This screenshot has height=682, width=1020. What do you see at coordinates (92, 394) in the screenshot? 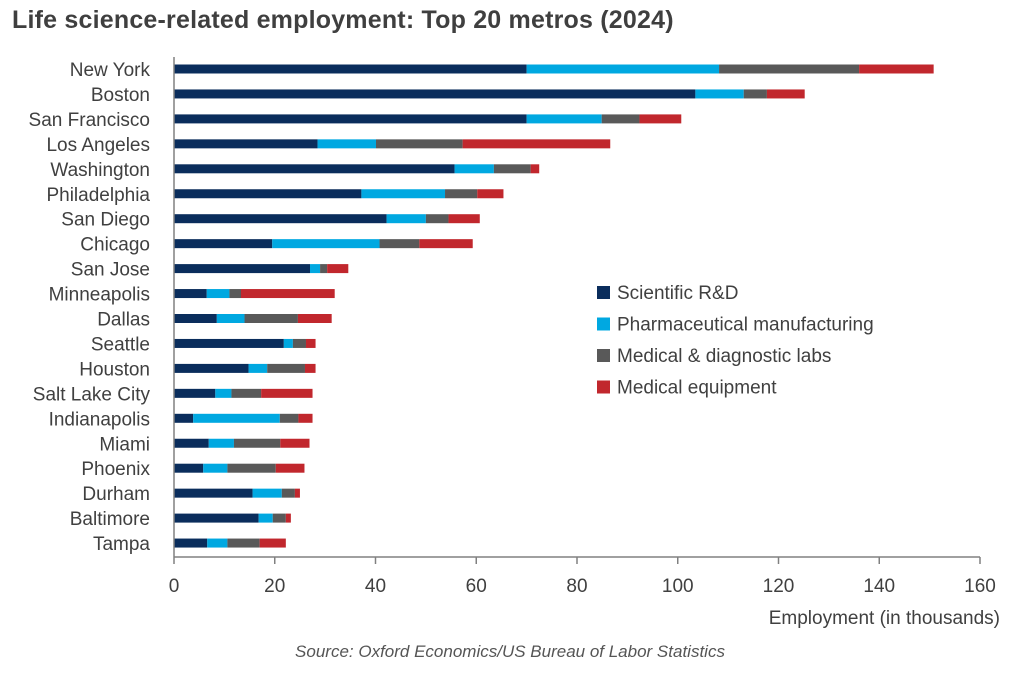
I see `category-label: Salt Lake City` at bounding box center [92, 394].